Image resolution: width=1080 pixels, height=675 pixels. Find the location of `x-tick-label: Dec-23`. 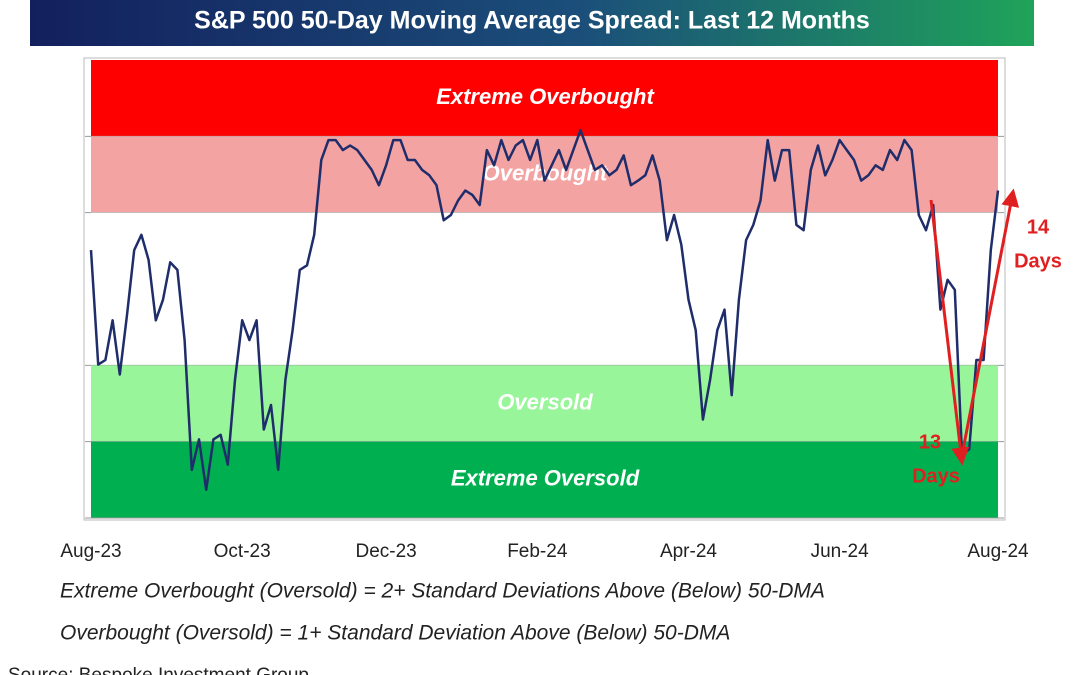

x-tick-label: Dec-23 is located at coordinates (386, 551).